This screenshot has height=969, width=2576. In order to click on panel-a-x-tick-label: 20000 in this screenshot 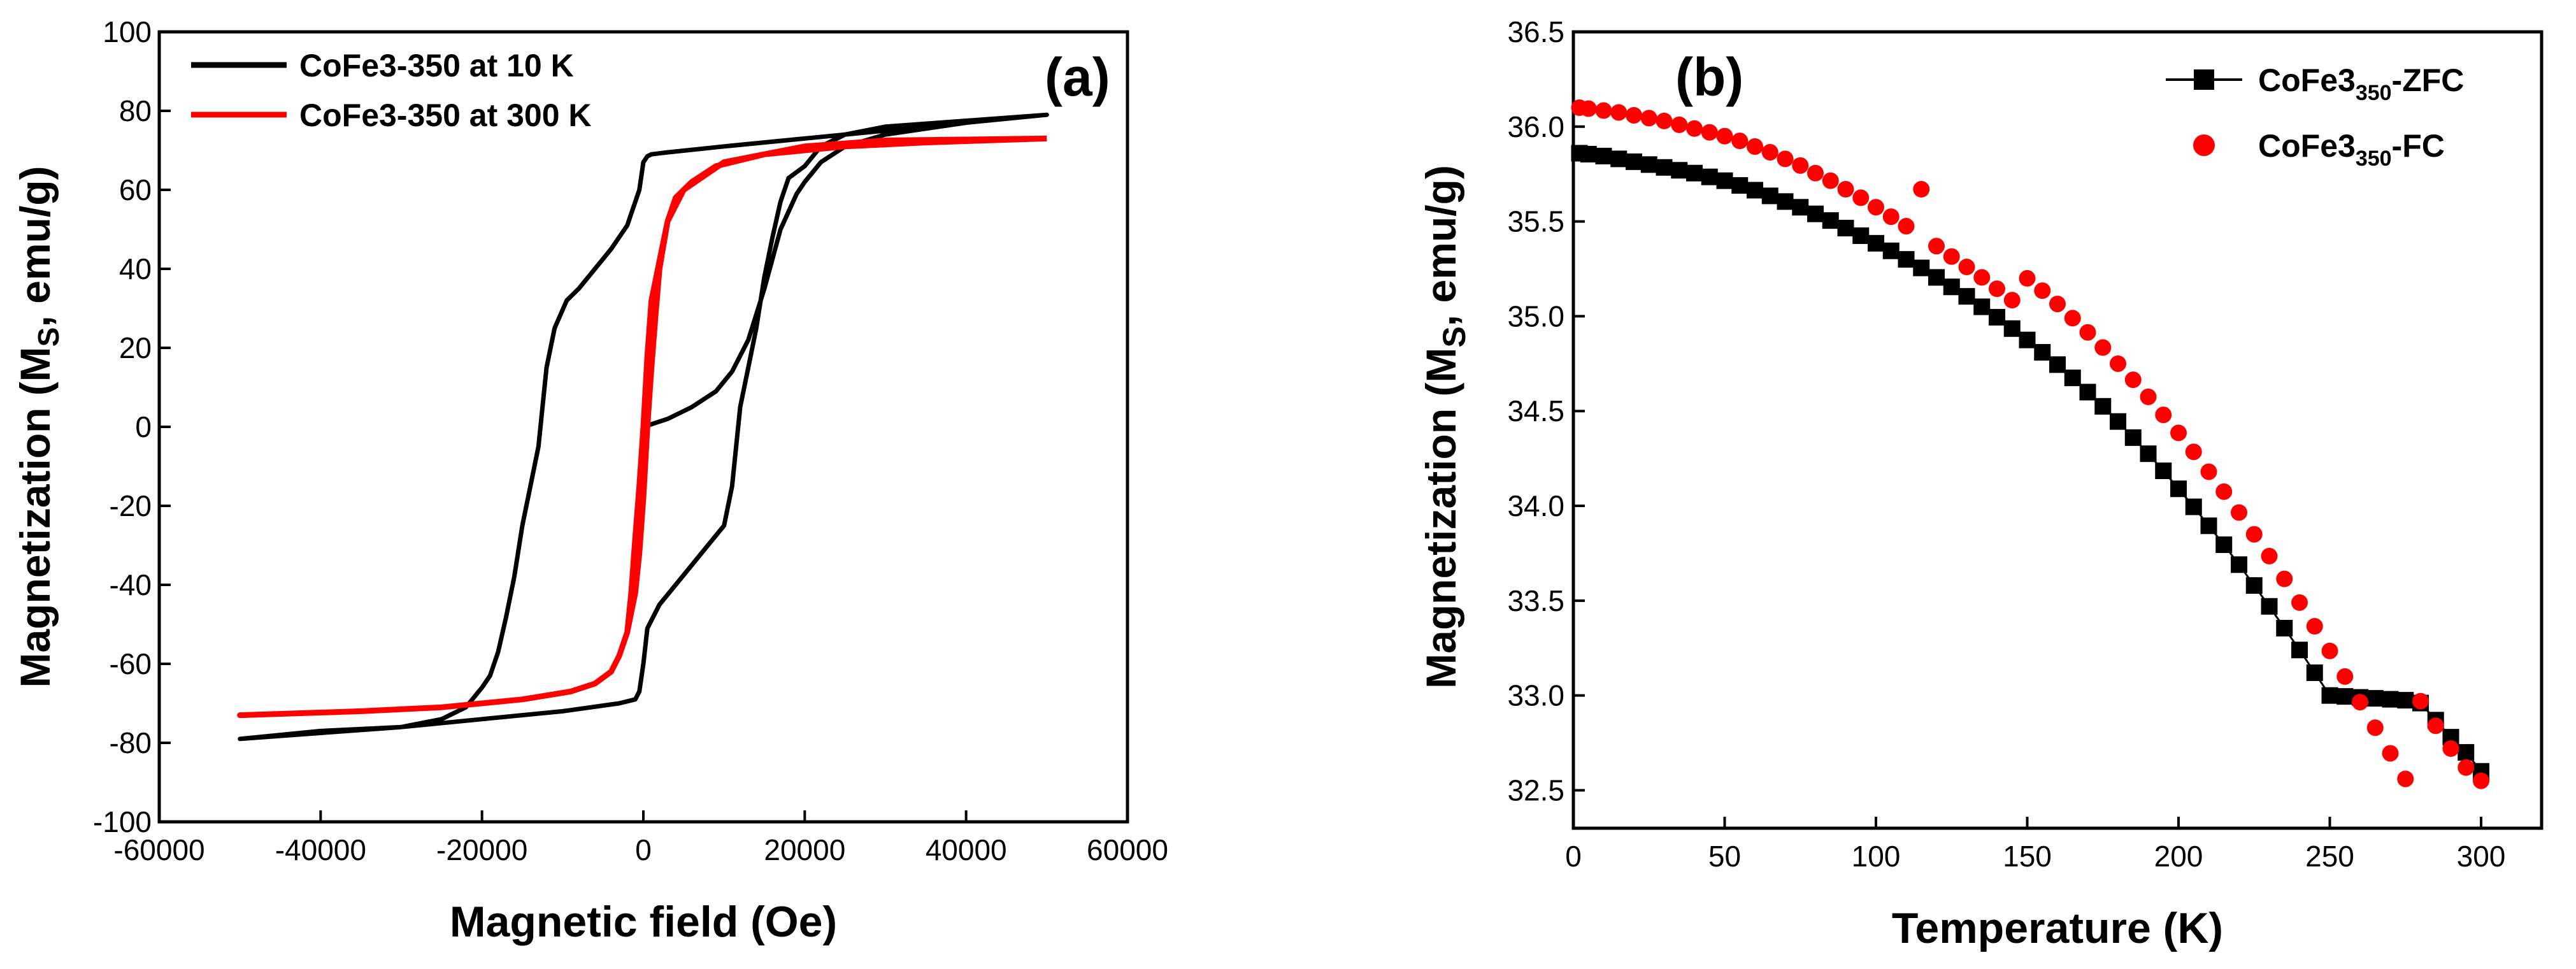, I will do `click(804, 849)`.